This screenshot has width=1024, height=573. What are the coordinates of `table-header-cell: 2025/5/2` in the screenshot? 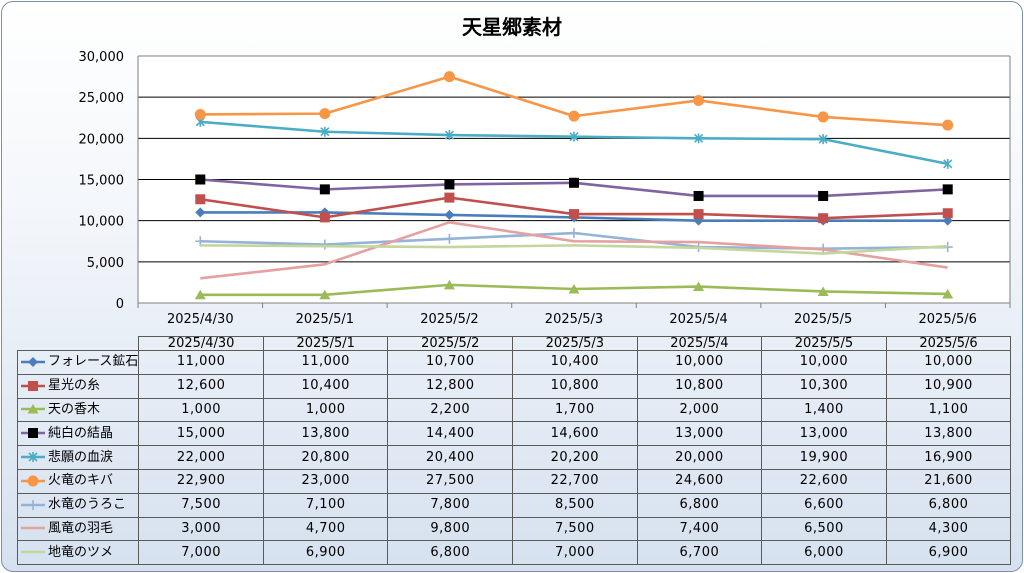 It's located at (450, 343).